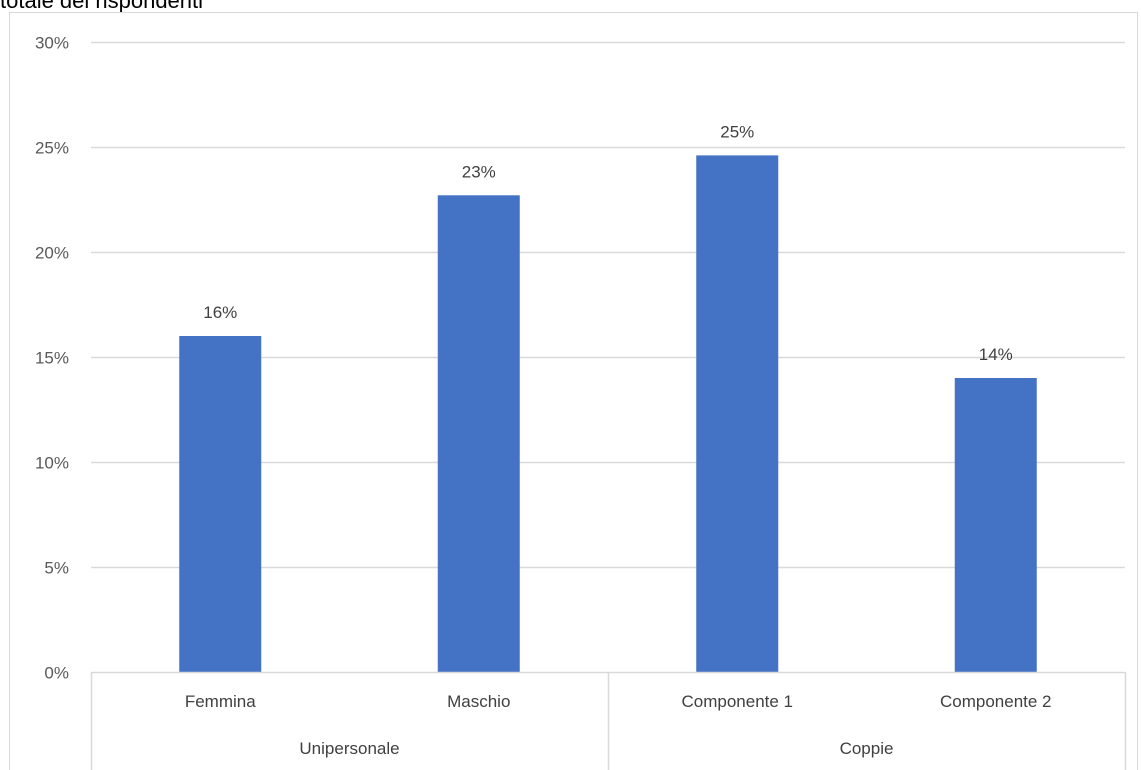 The height and width of the screenshot is (770, 1141). I want to click on data-label: 23%, so click(479, 171).